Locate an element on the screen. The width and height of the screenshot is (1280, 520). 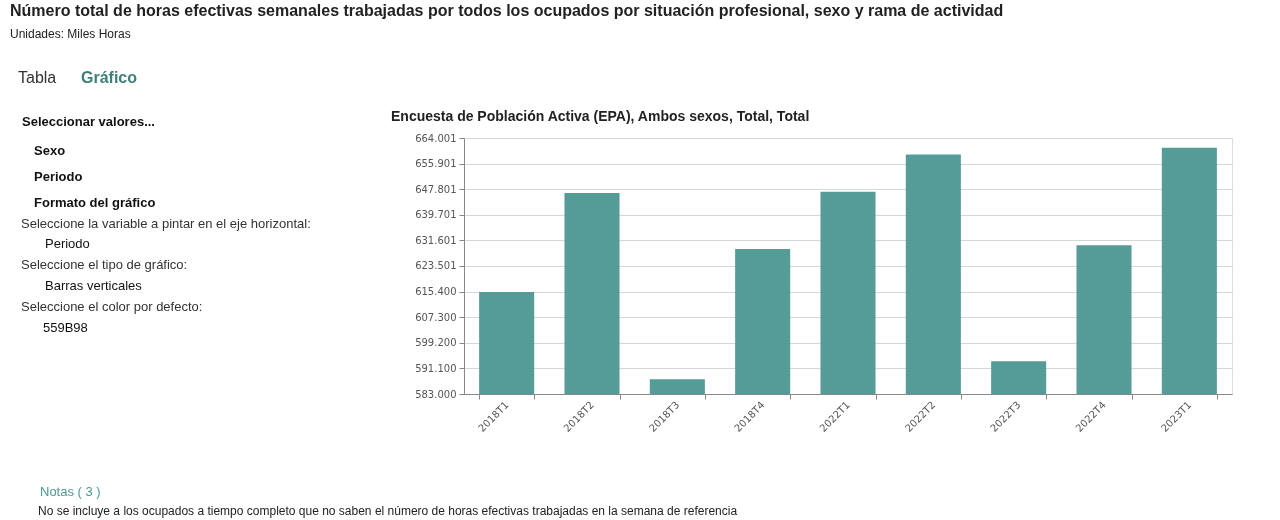
text: Tabla is located at coordinates (37, 77).